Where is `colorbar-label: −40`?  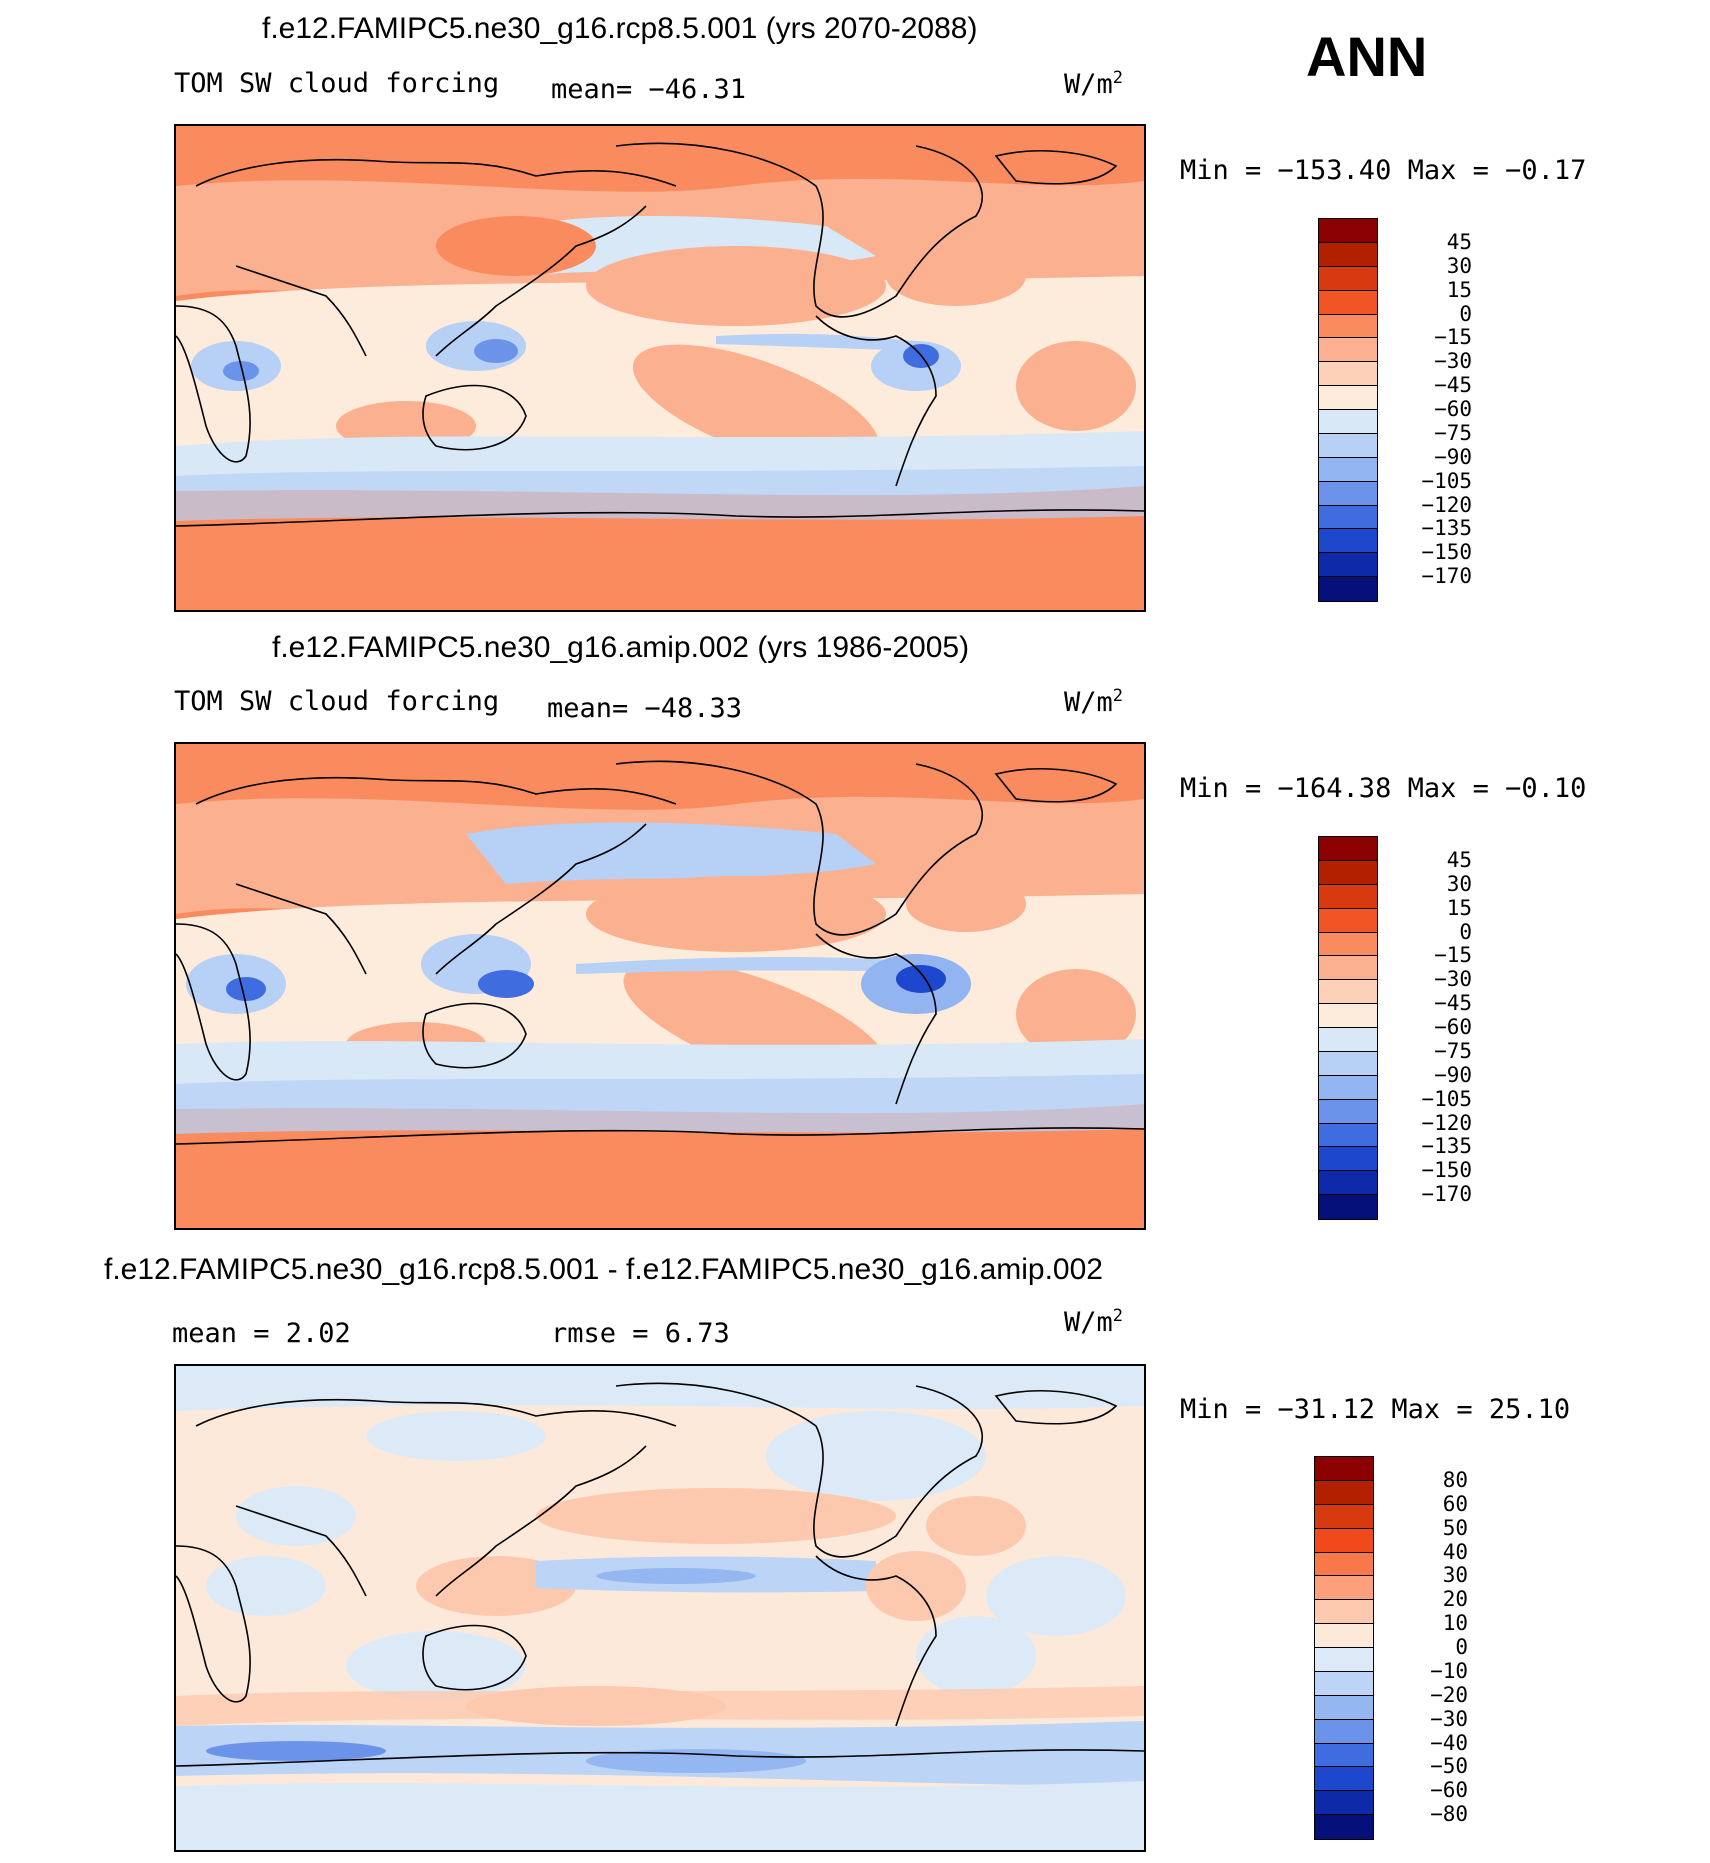
colorbar-label: −40 is located at coordinates (1449, 1742).